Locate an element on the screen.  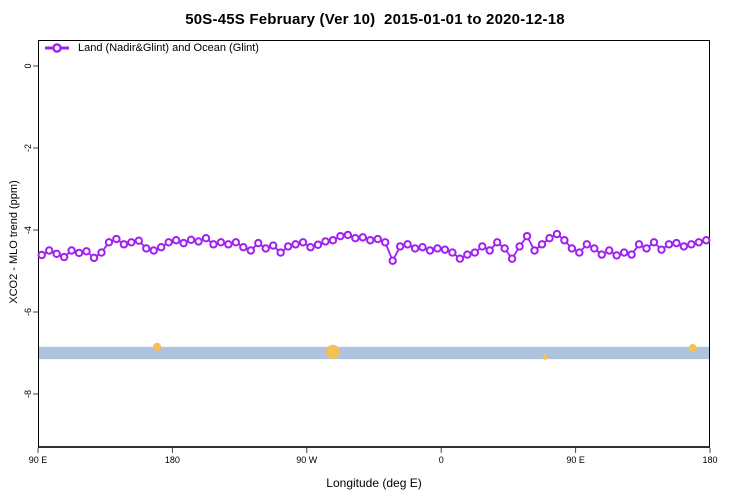
x-axis-title: Longitude (deg E) is located at coordinates (374, 483).